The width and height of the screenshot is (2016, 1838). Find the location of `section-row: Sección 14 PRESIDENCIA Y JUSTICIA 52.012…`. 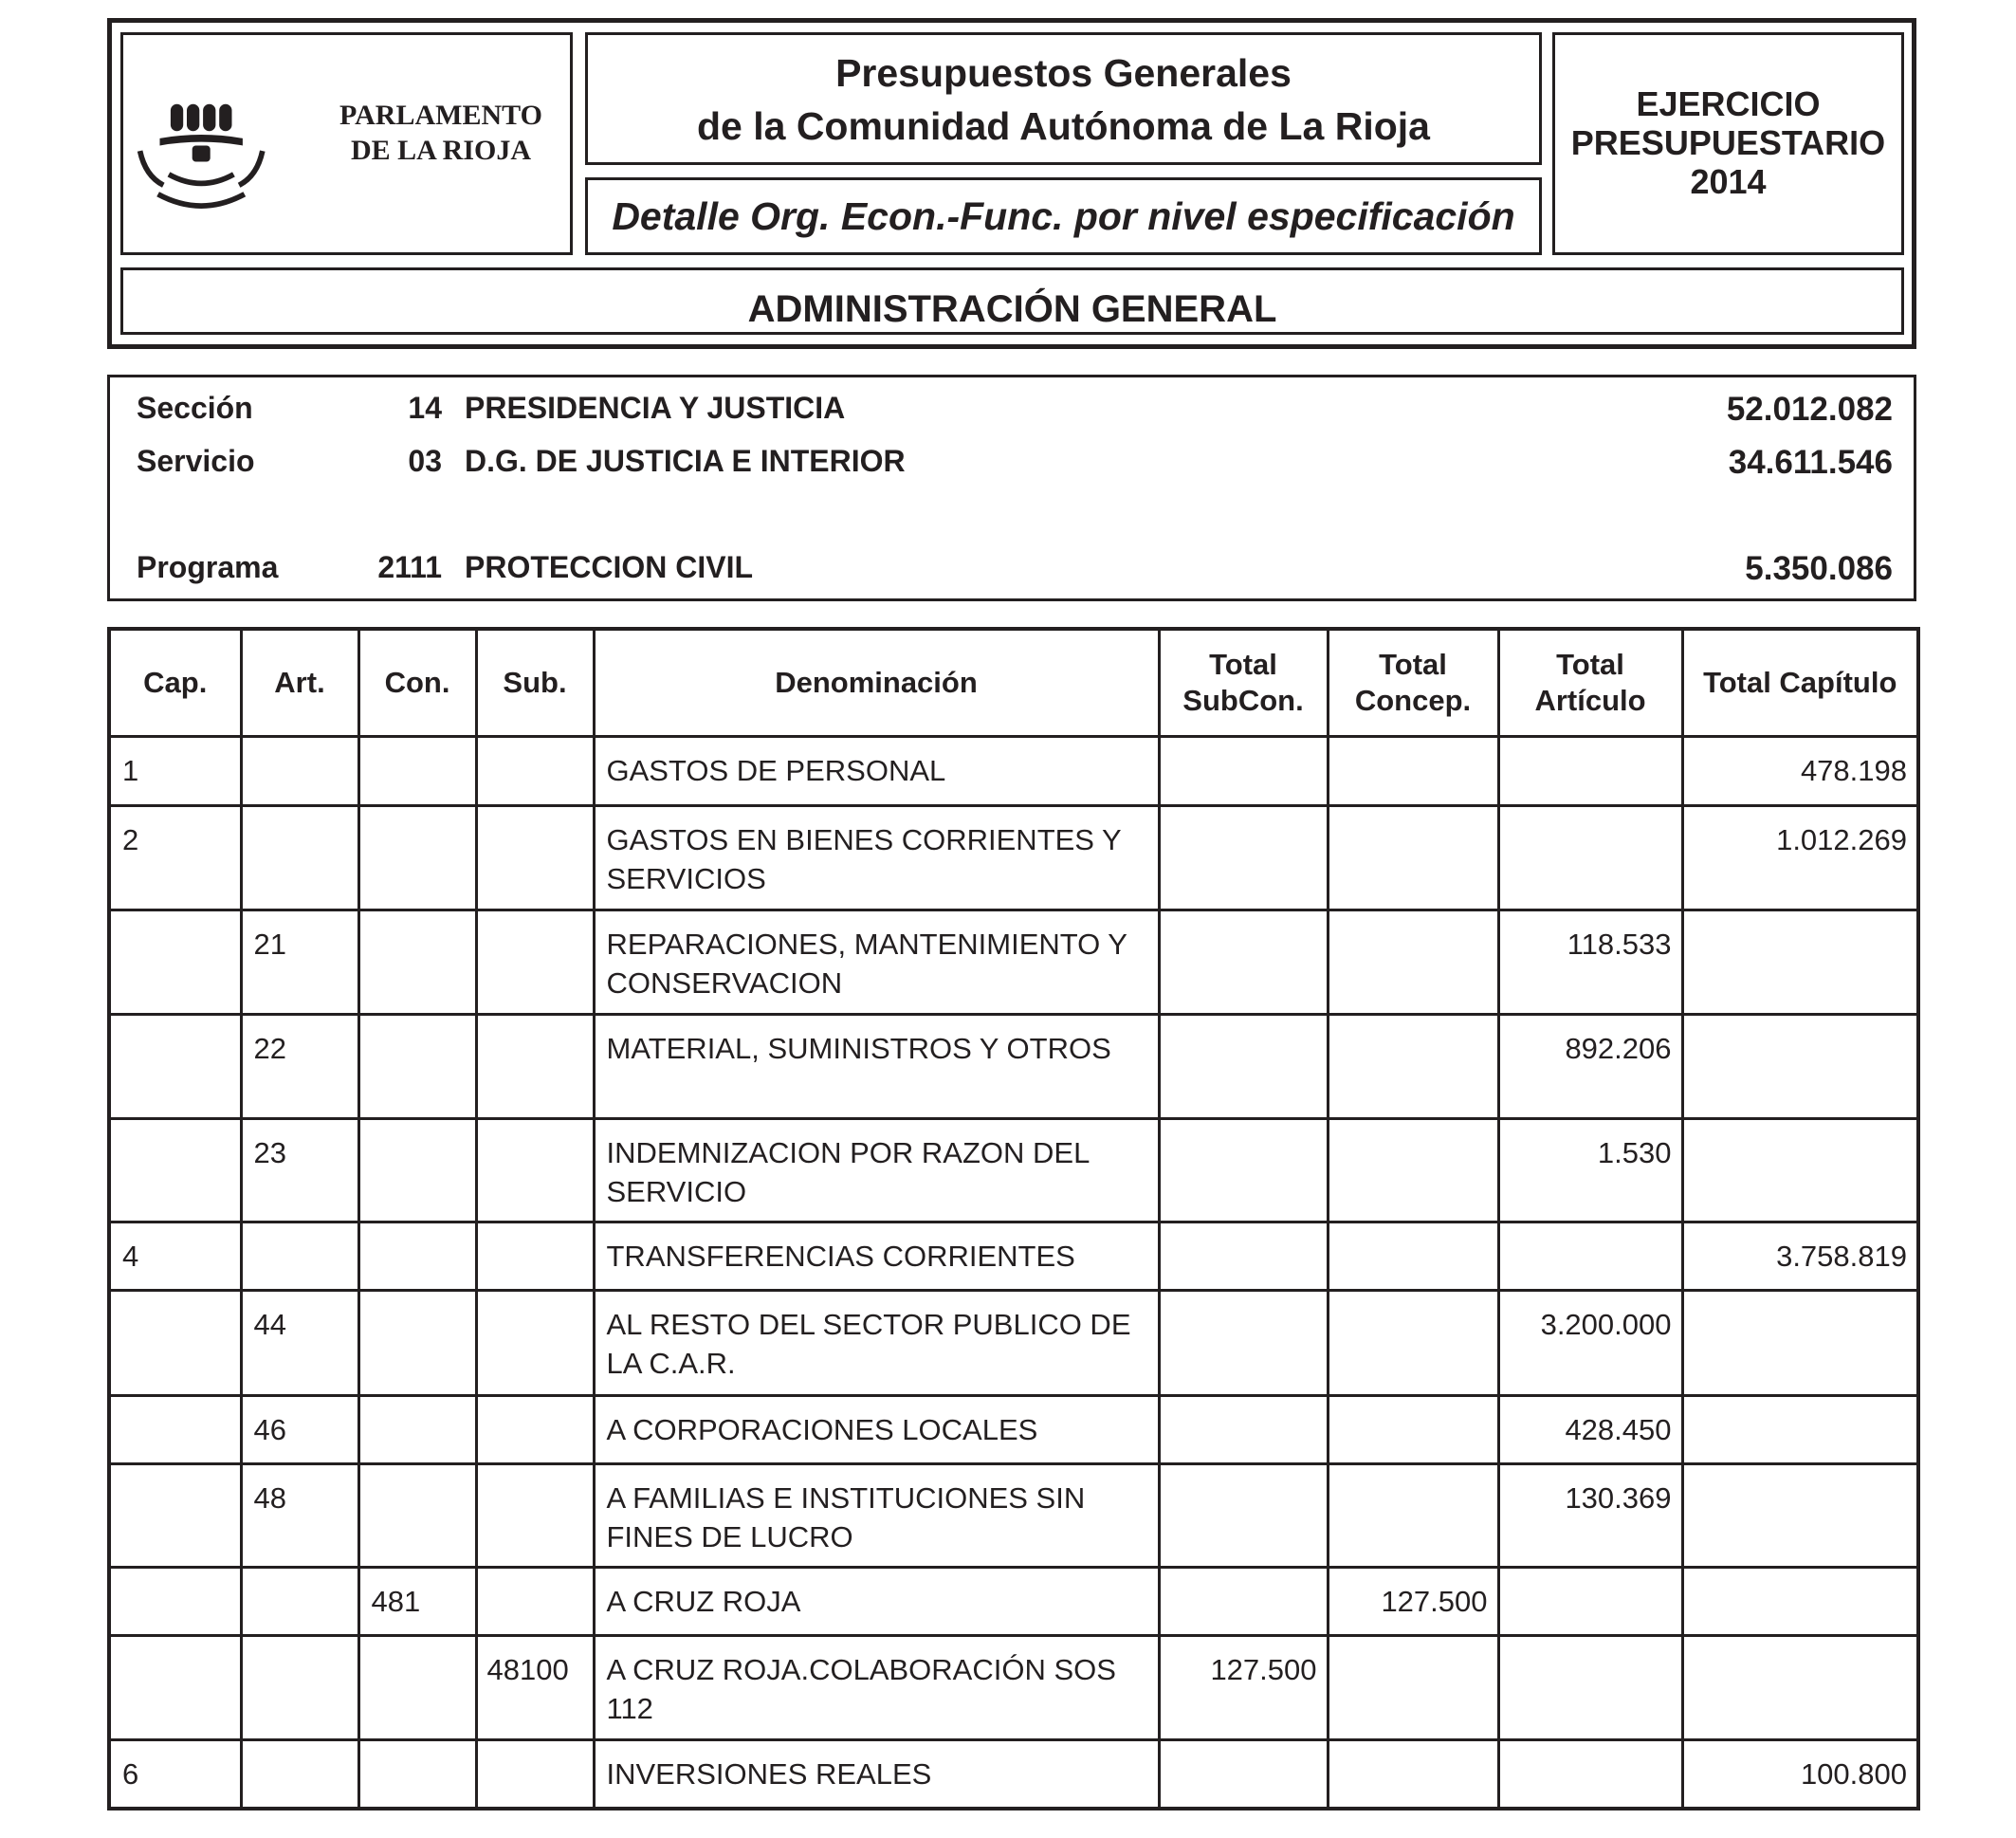

section-row: Sección 14 PRESIDENCIA Y JUSTICIA 52.012… is located at coordinates (1012, 410).